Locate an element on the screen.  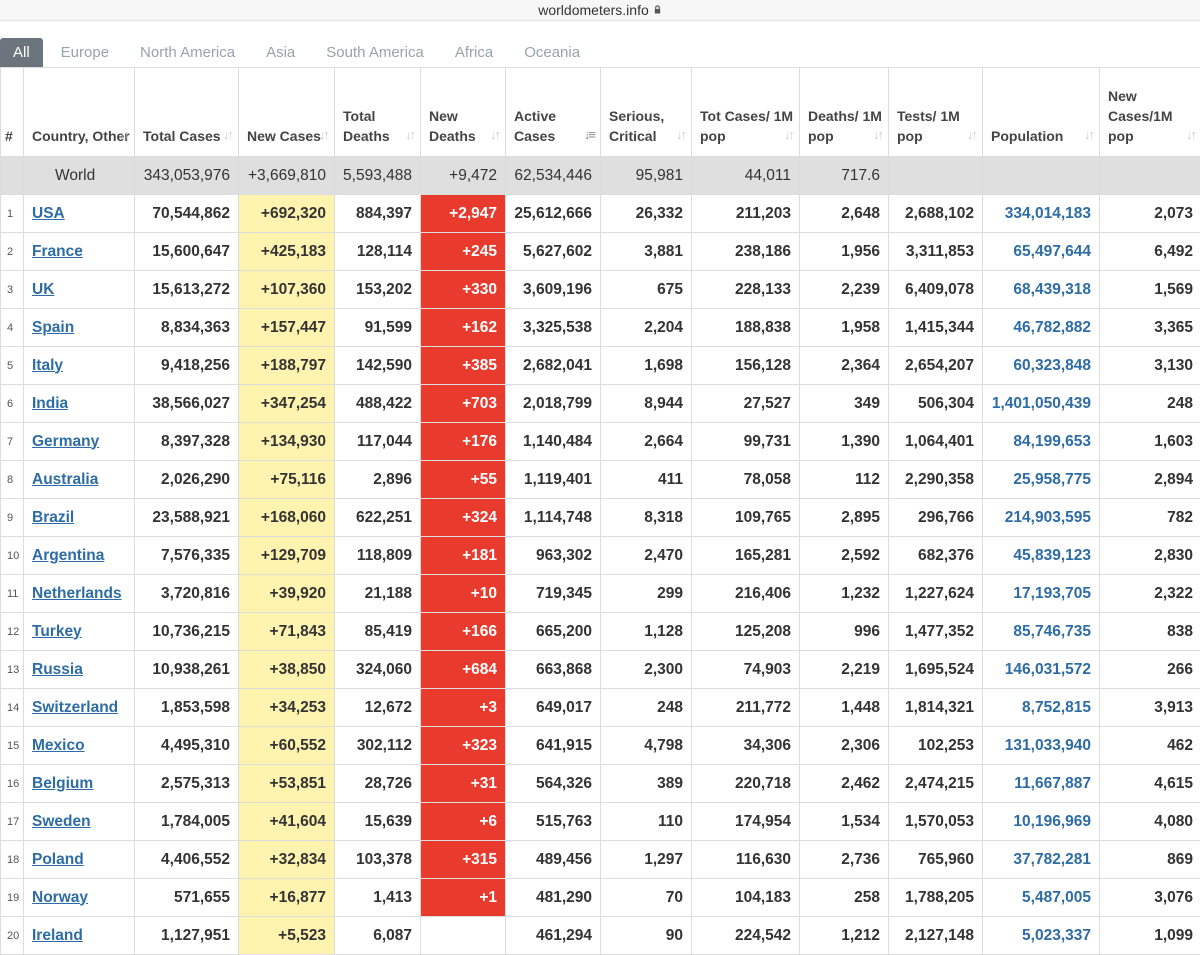
tests-per-m-cell: 2,290,358 is located at coordinates (936, 480).